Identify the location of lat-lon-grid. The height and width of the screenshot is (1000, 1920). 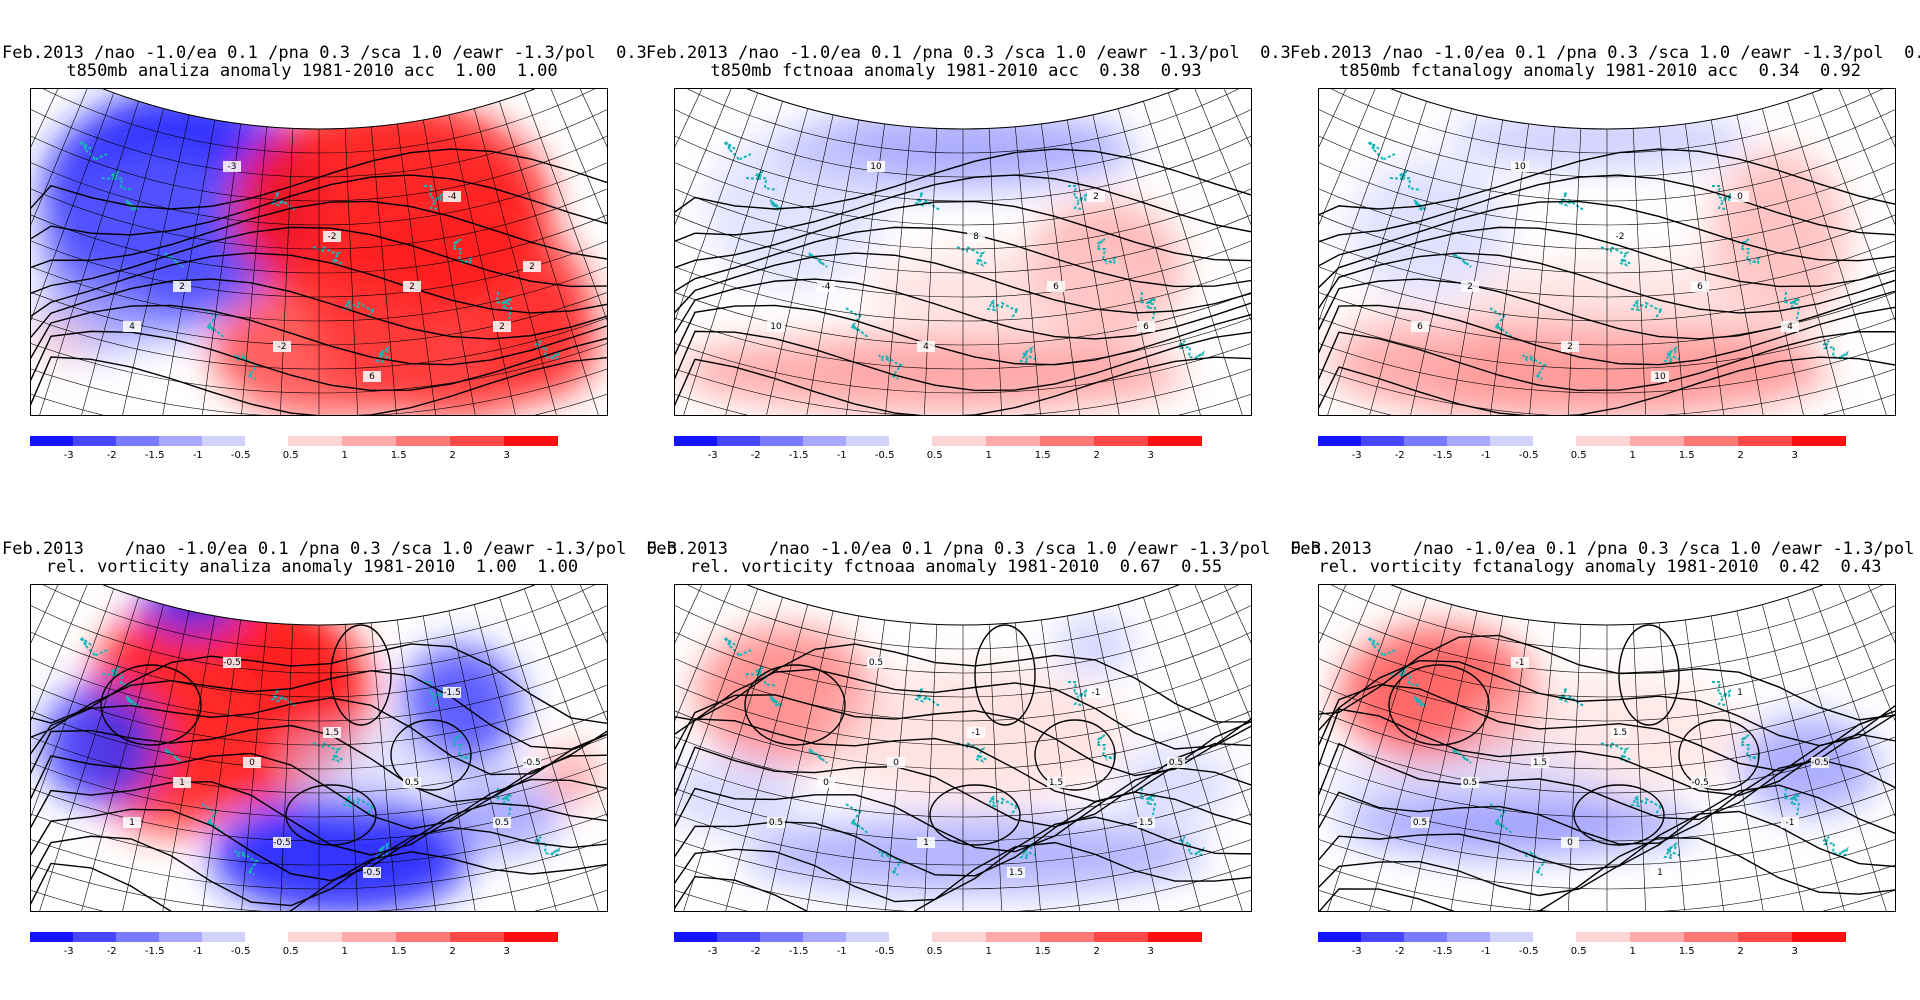
(1607, 252).